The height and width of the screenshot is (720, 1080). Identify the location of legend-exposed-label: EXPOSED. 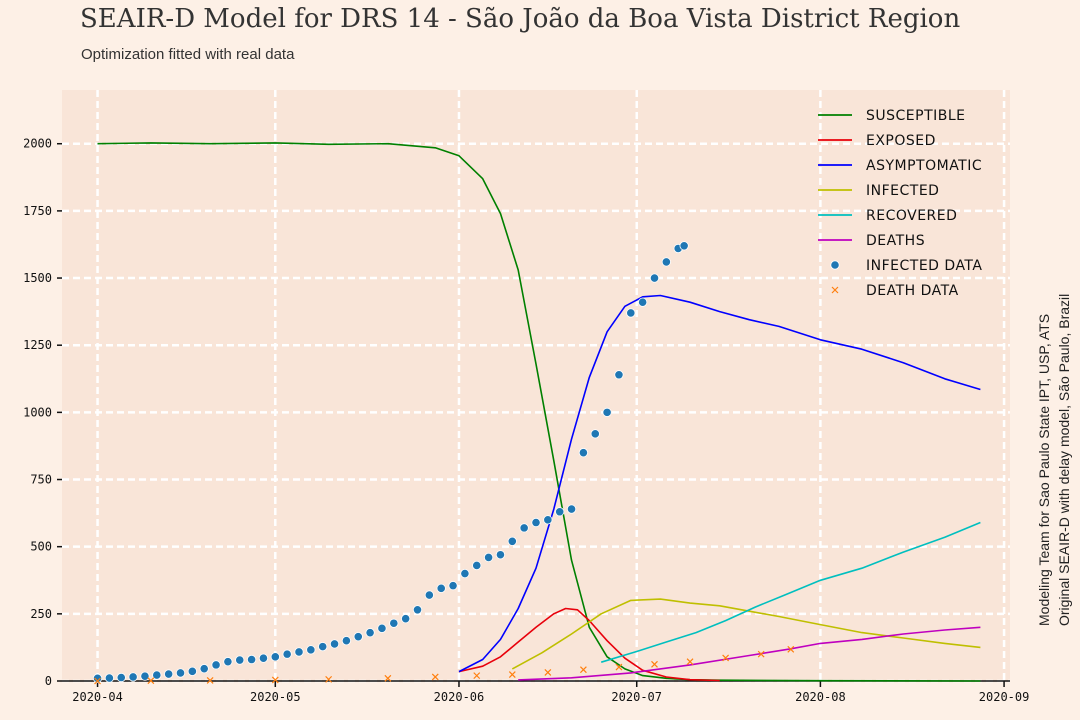
(901, 141).